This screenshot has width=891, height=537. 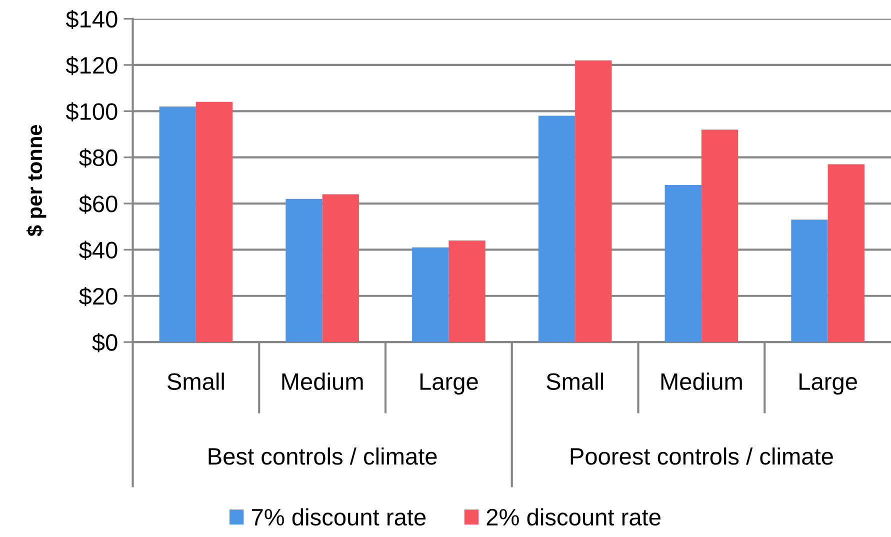 I want to click on y-axis-title: $ per tonne, so click(x=36, y=180).